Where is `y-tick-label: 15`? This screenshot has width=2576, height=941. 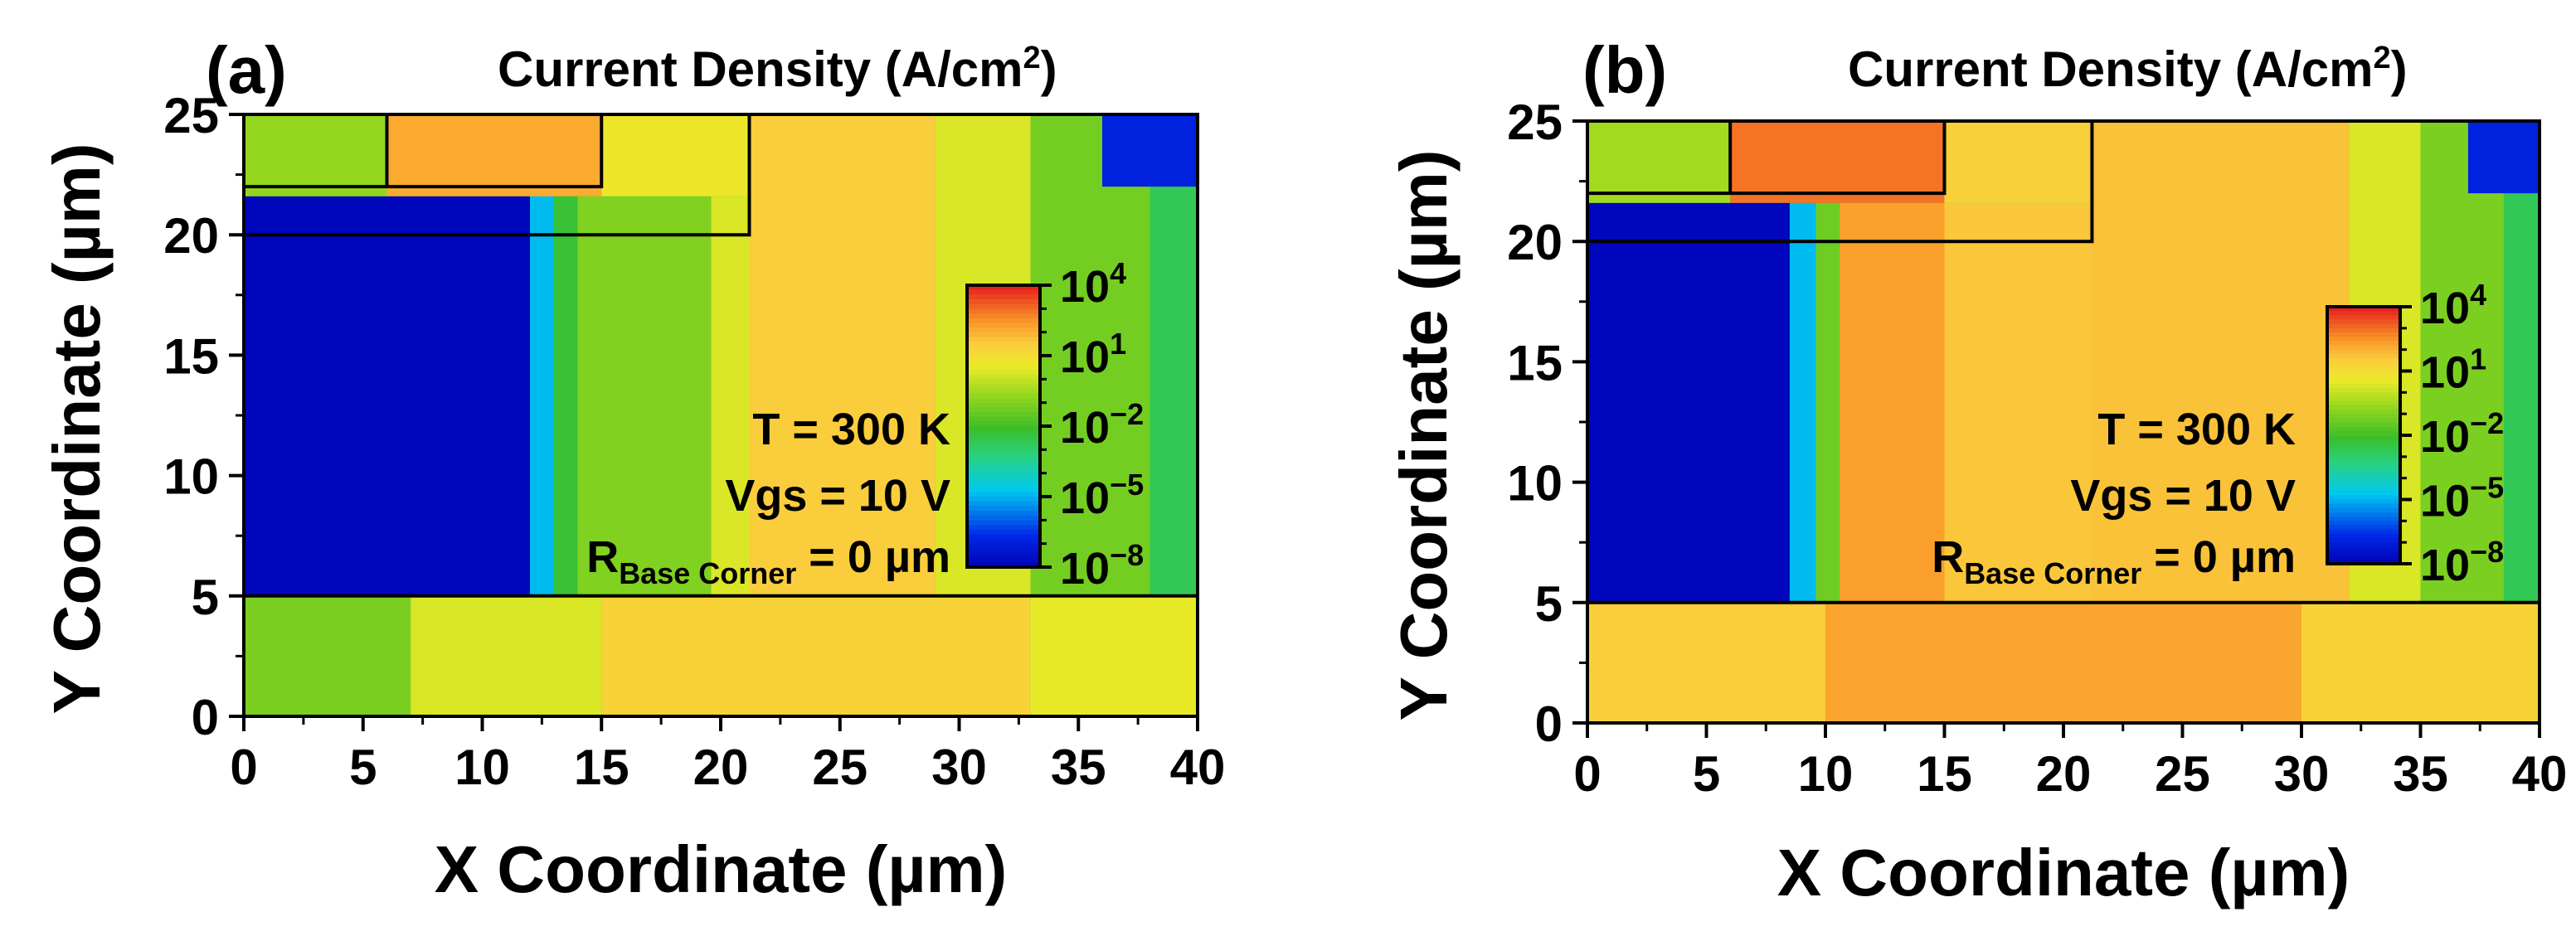
y-tick-label: 15 is located at coordinates (1535, 362).